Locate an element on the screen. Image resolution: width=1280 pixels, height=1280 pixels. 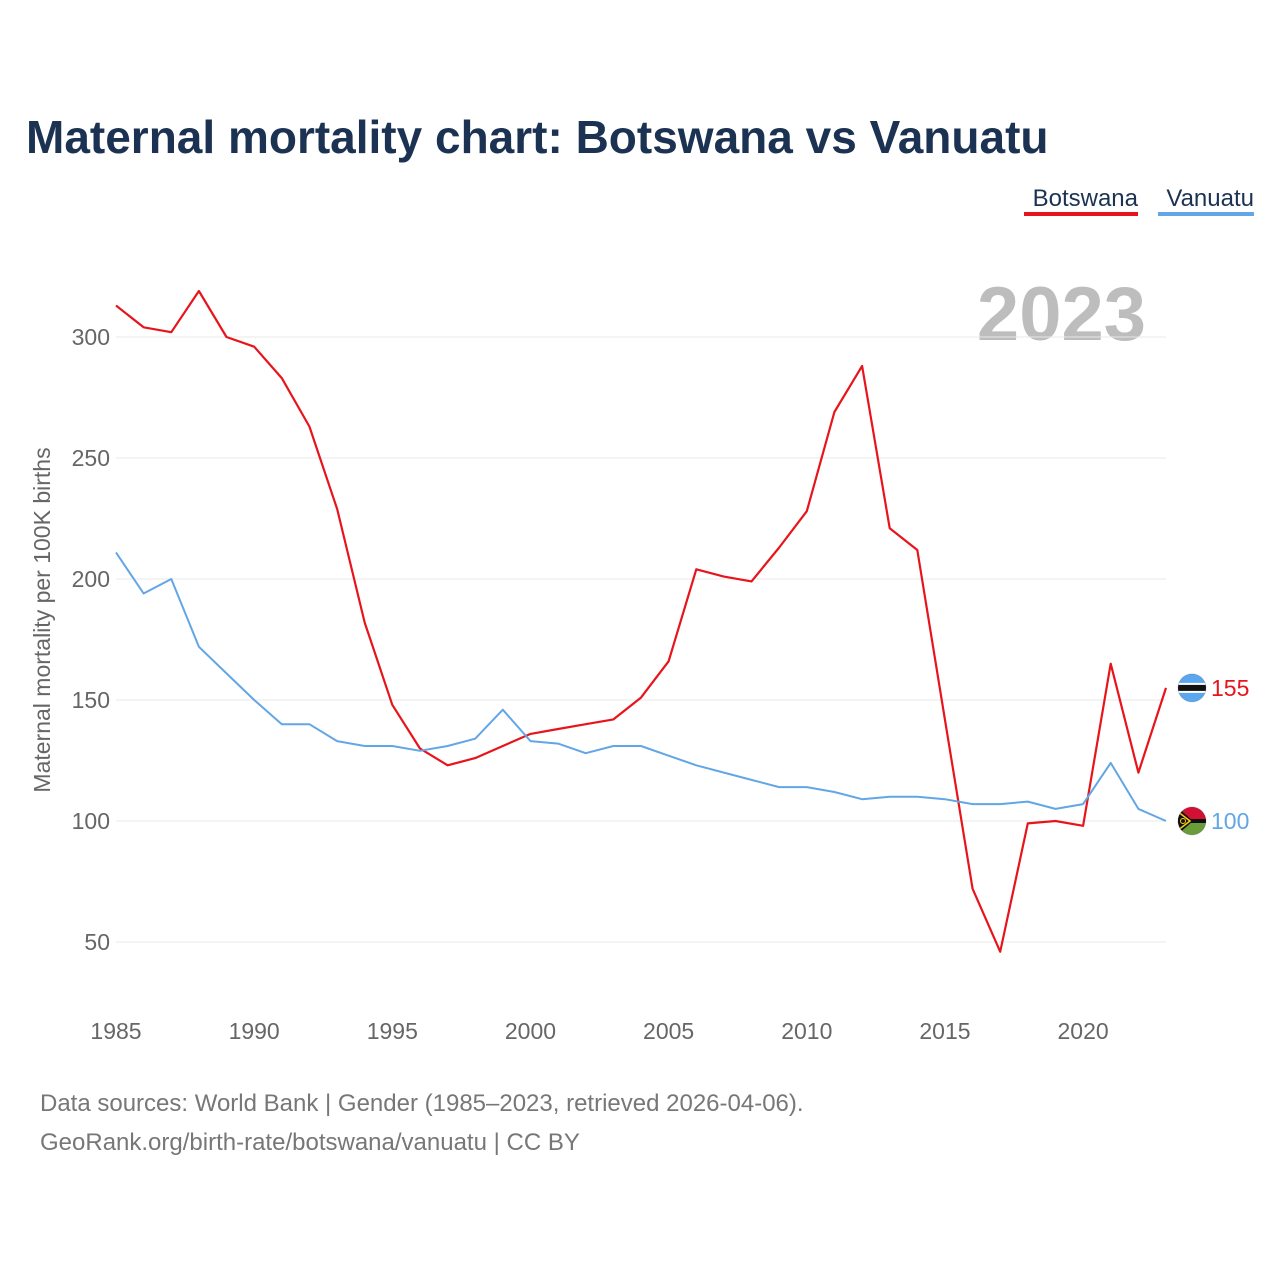
end-value-vanuatu: 100 is located at coordinates (1230, 821).